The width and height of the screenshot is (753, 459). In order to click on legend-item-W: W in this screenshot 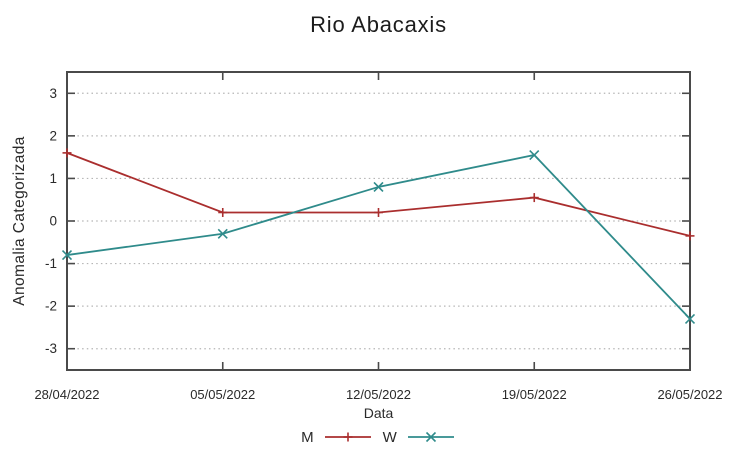, I will do `click(419, 437)`.